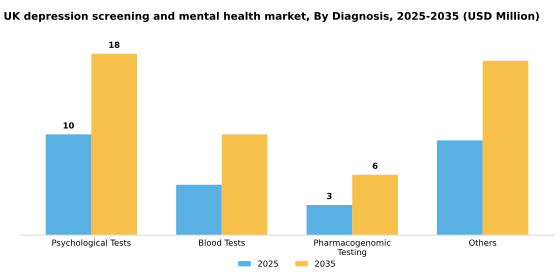 This screenshot has width=560, height=280. What do you see at coordinates (352, 248) in the screenshot?
I see `x-tick-label: Pharmacogenomic Testing` at bounding box center [352, 248].